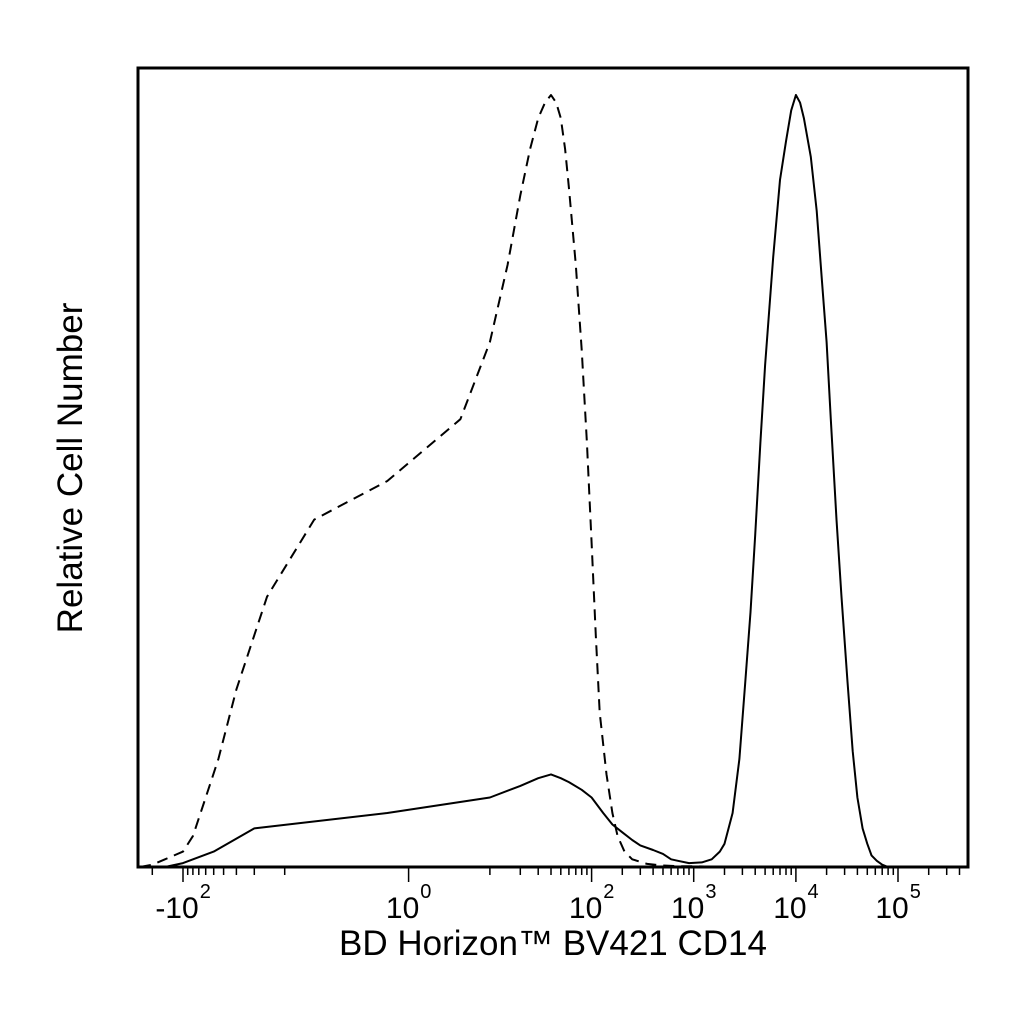 This screenshot has width=1024, height=1024. I want to click on x-tick-label-exponent: 0, so click(425, 892).